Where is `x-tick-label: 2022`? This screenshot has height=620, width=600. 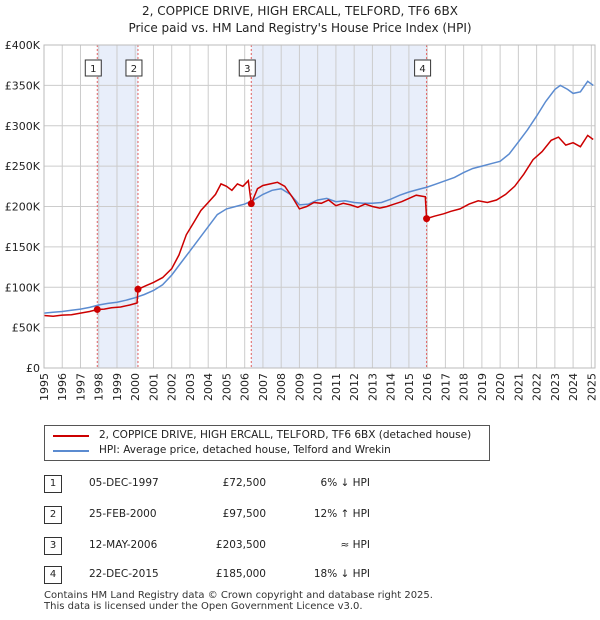 x-tick-label: 2022 is located at coordinates (537, 387).